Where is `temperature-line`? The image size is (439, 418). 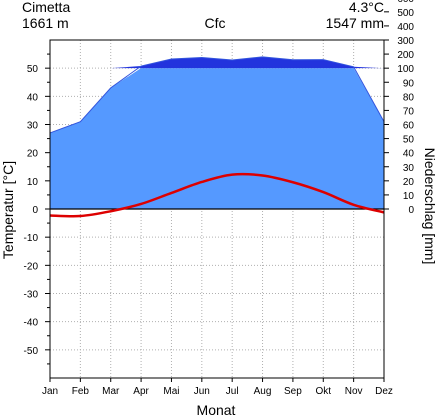 temperature-line is located at coordinates (217, 195).